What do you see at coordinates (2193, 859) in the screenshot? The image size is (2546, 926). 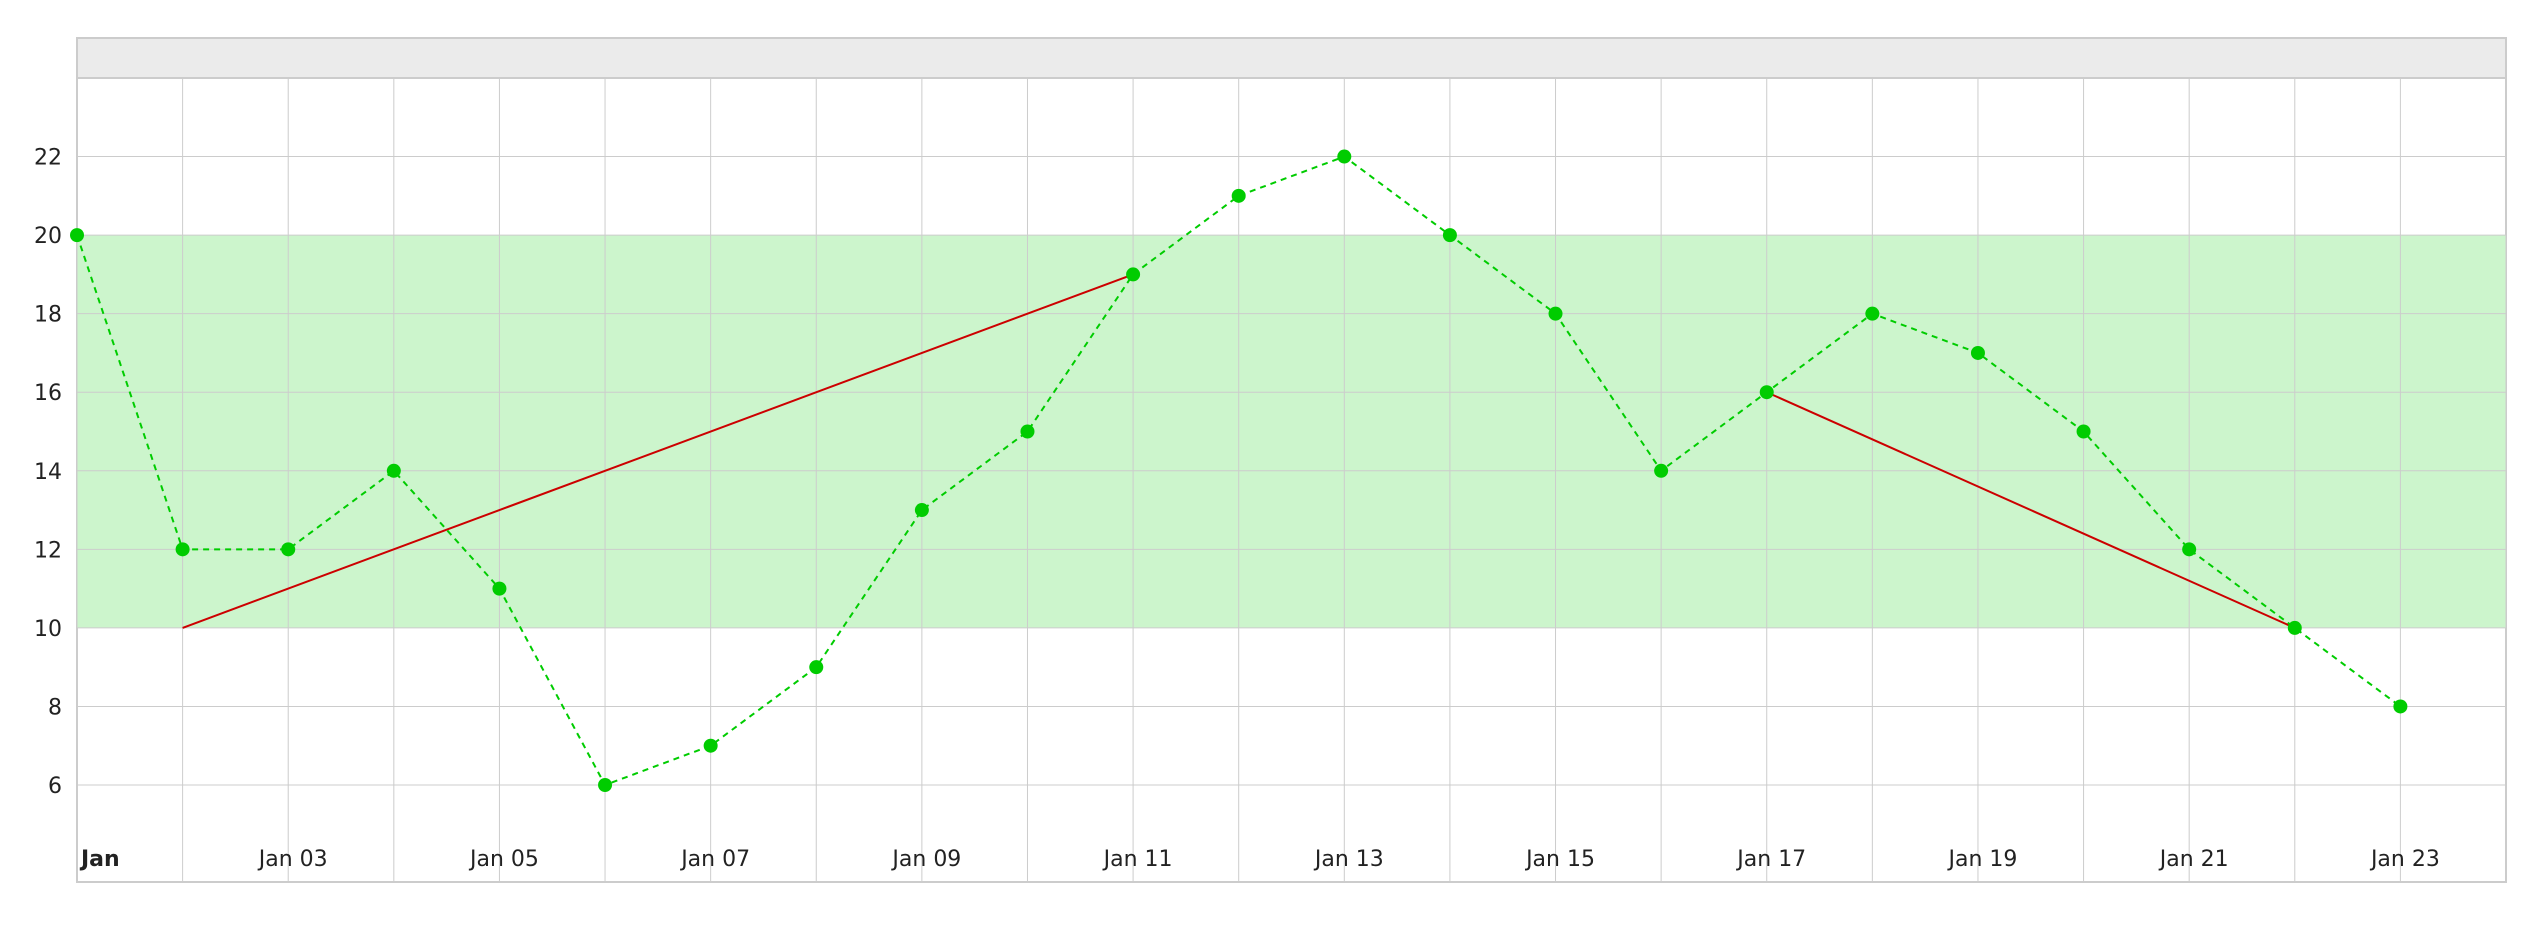 I see `x-tick-label: Jan 21` at bounding box center [2193, 859].